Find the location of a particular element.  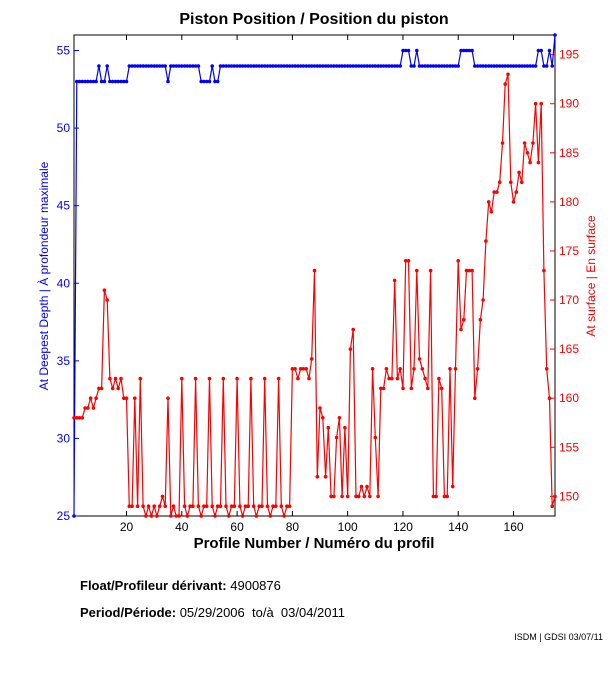

right-y-tick-label: 180 is located at coordinates (569, 202).